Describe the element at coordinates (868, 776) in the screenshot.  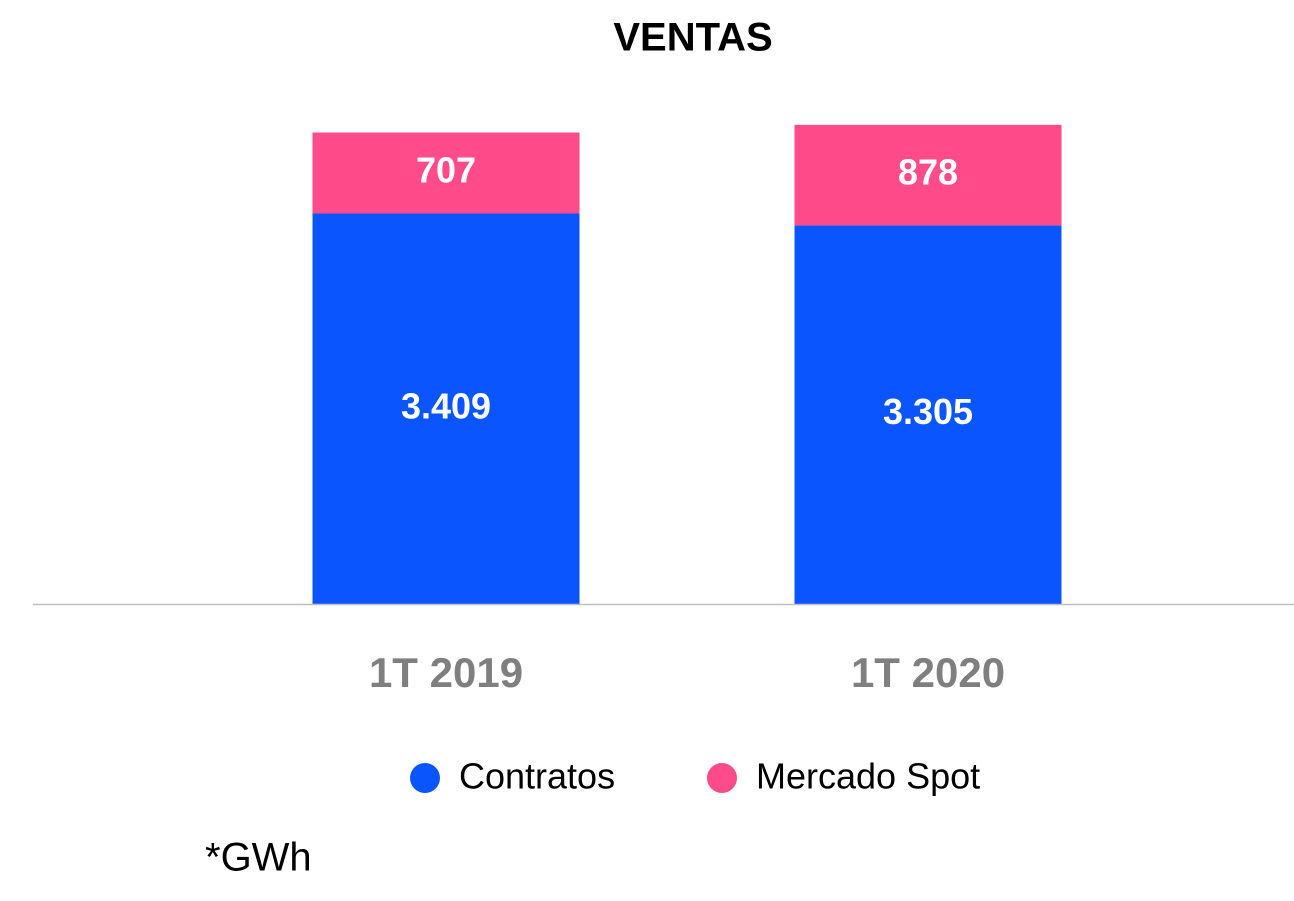
I see `legend-label: Mercado Spot` at that location.